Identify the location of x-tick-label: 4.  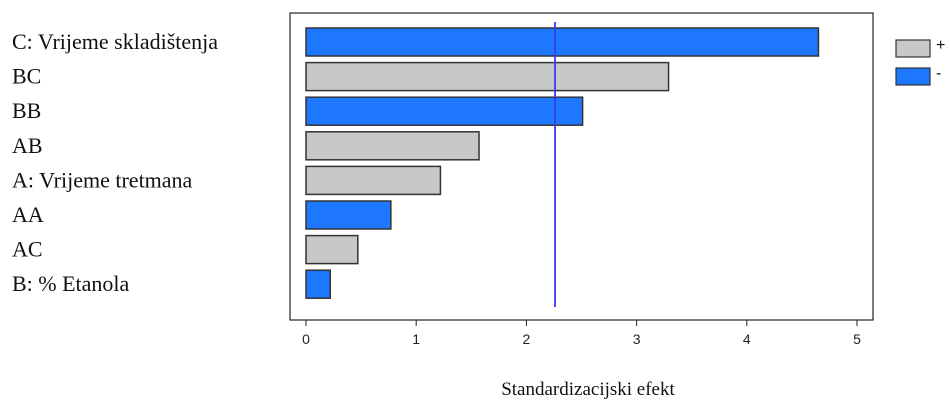
(747, 339).